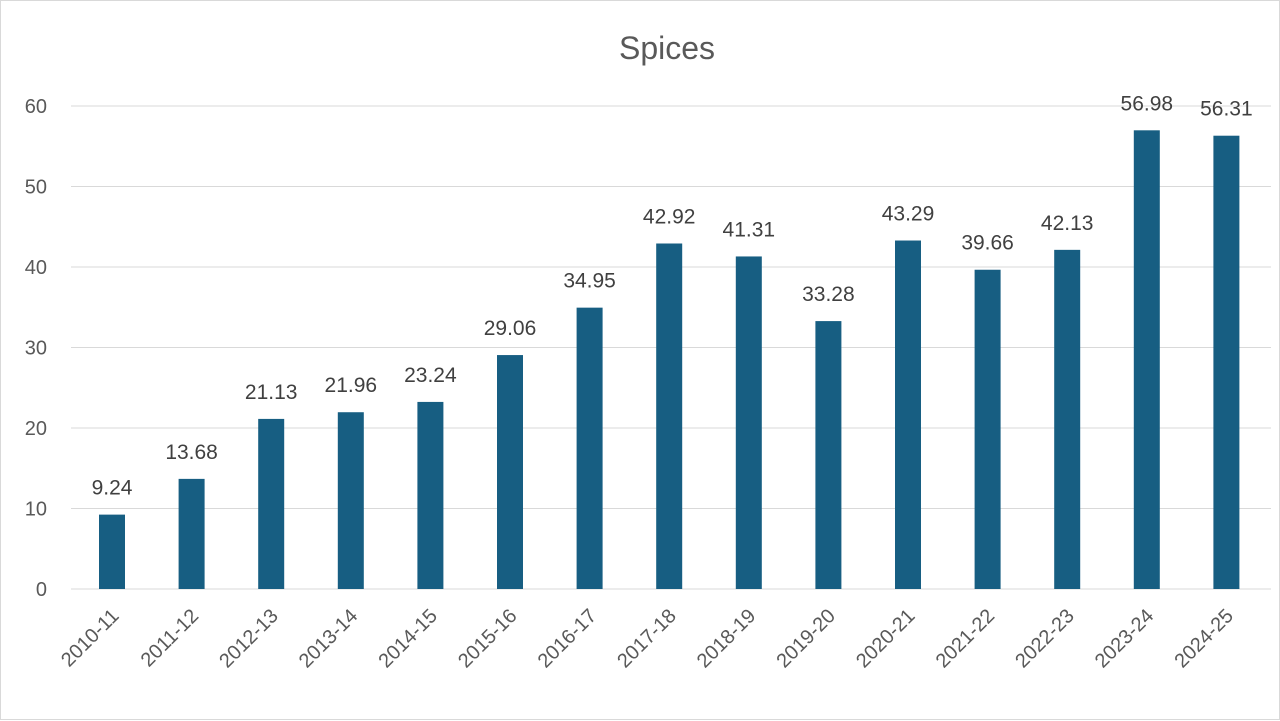  What do you see at coordinates (987, 243) in the screenshot?
I see `data-label: 39.66` at bounding box center [987, 243].